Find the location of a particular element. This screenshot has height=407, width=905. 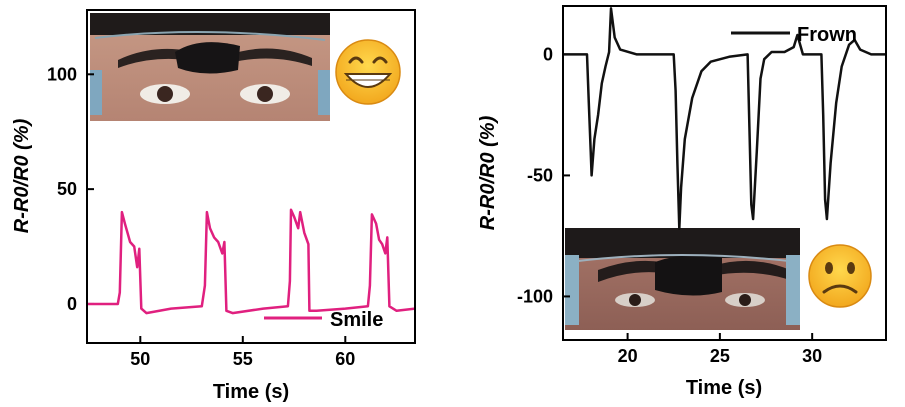

frown-legend-label: Frown is located at coordinates (827, 35).